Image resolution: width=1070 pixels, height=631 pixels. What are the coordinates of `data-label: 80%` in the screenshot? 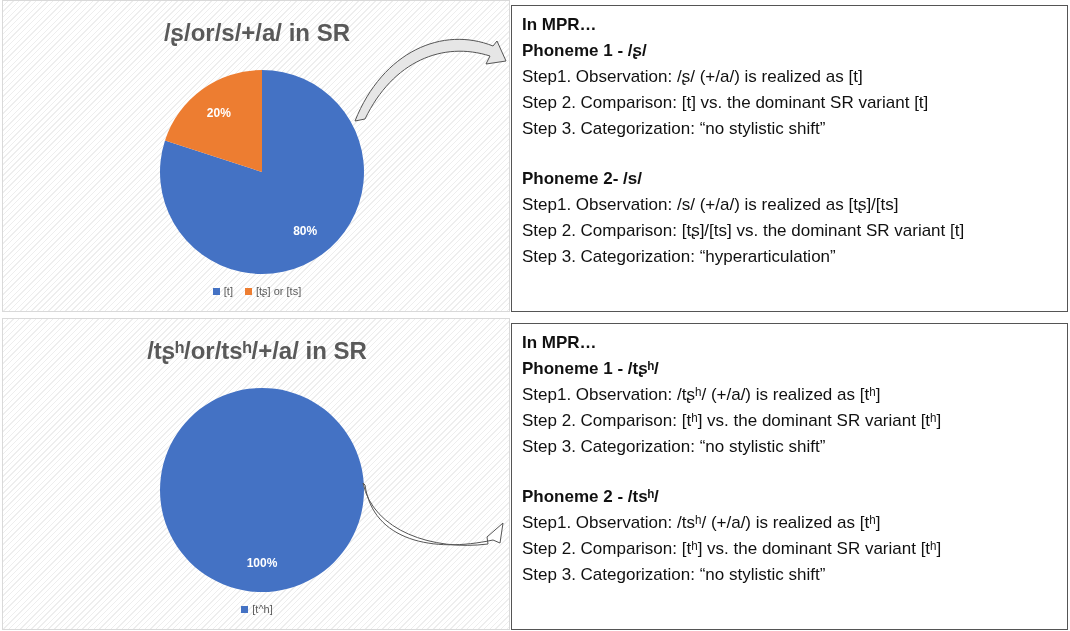 It's located at (305, 231).